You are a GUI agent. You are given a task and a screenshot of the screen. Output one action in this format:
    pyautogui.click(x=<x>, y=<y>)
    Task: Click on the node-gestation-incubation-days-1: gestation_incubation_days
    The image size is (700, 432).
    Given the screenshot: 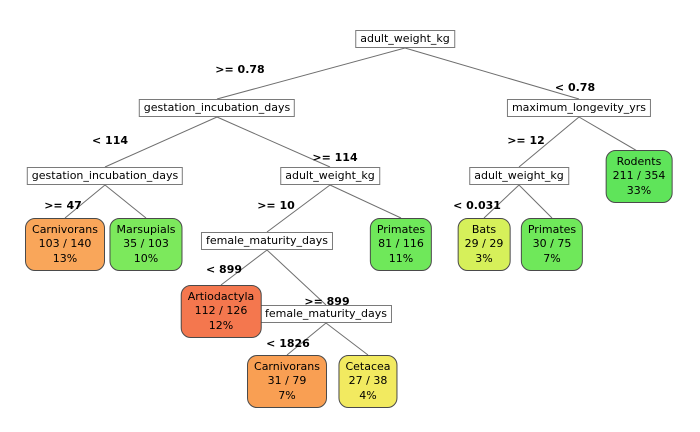 What is the action you would take?
    pyautogui.click(x=217, y=108)
    